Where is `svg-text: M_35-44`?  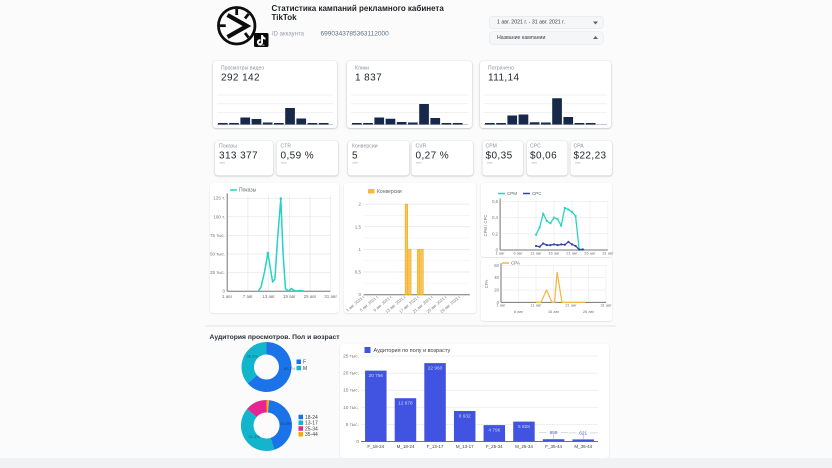 svg-text: M_35-44 is located at coordinates (583, 446).